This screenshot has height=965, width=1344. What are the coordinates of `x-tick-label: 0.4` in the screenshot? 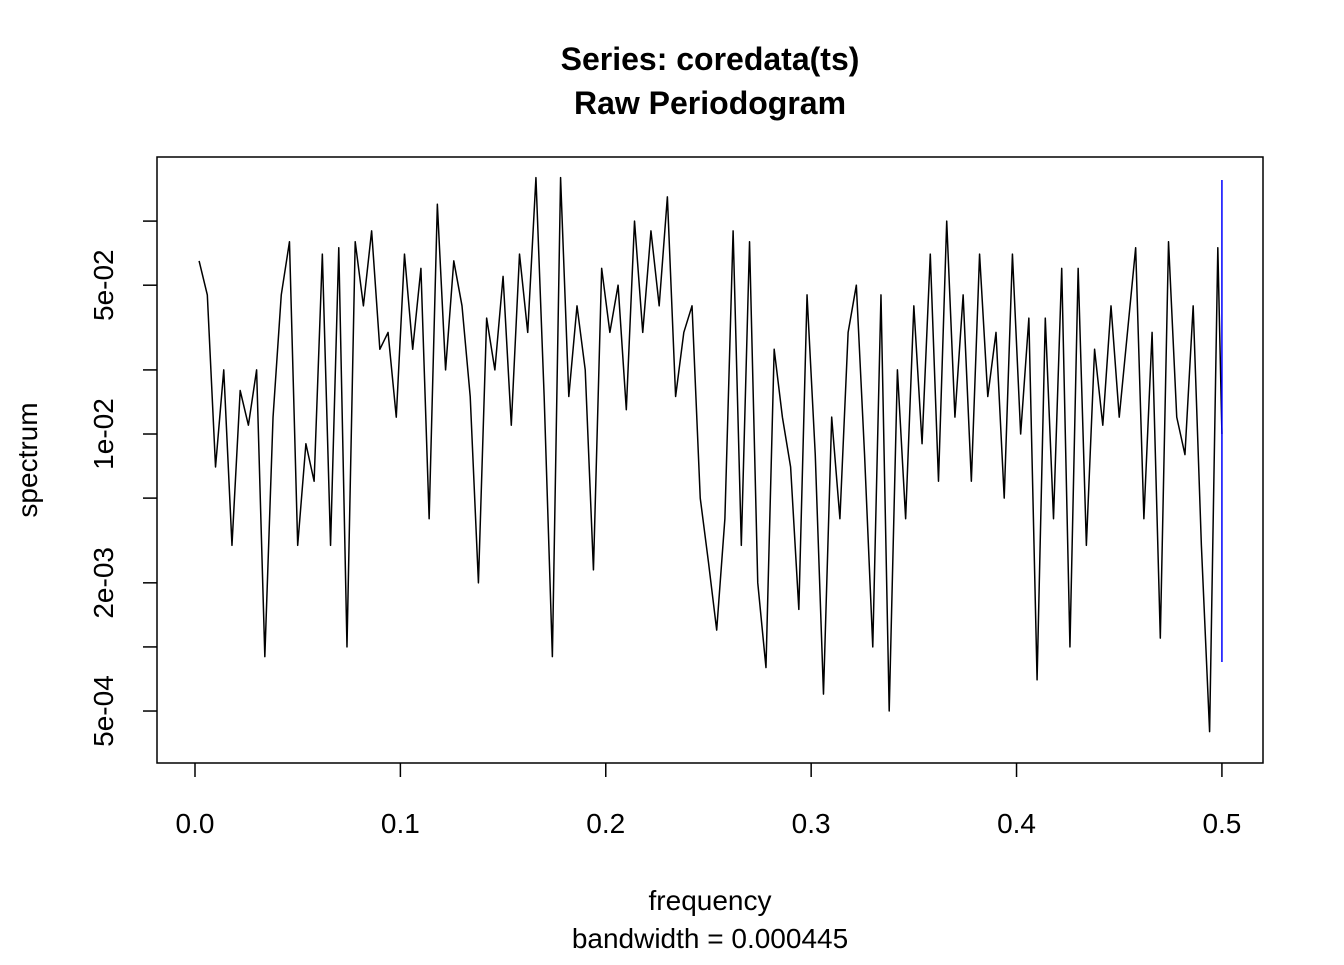 It's located at (1016, 823).